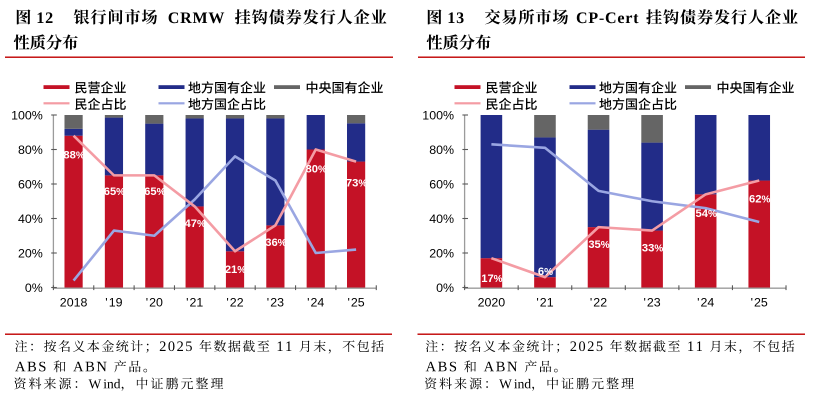 The width and height of the screenshot is (815, 403). What do you see at coordinates (492, 303) in the screenshot?
I see `svg-text: 2020` at bounding box center [492, 303].